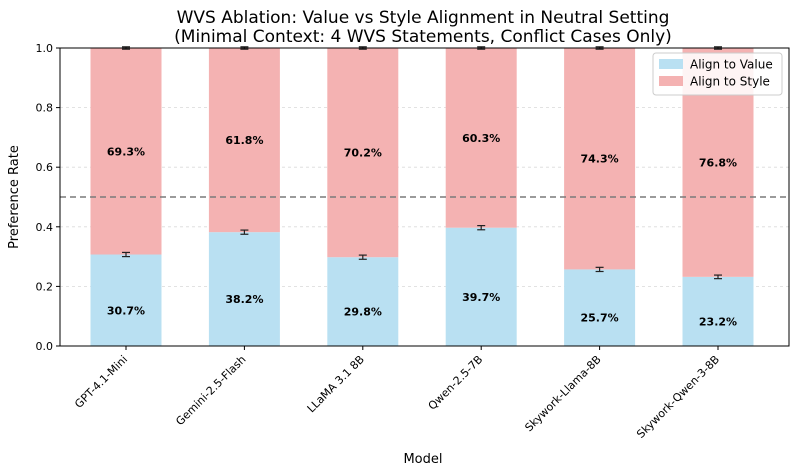  Describe the element at coordinates (600, 318) in the screenshot. I see `value-label-value: 25.7%` at that location.